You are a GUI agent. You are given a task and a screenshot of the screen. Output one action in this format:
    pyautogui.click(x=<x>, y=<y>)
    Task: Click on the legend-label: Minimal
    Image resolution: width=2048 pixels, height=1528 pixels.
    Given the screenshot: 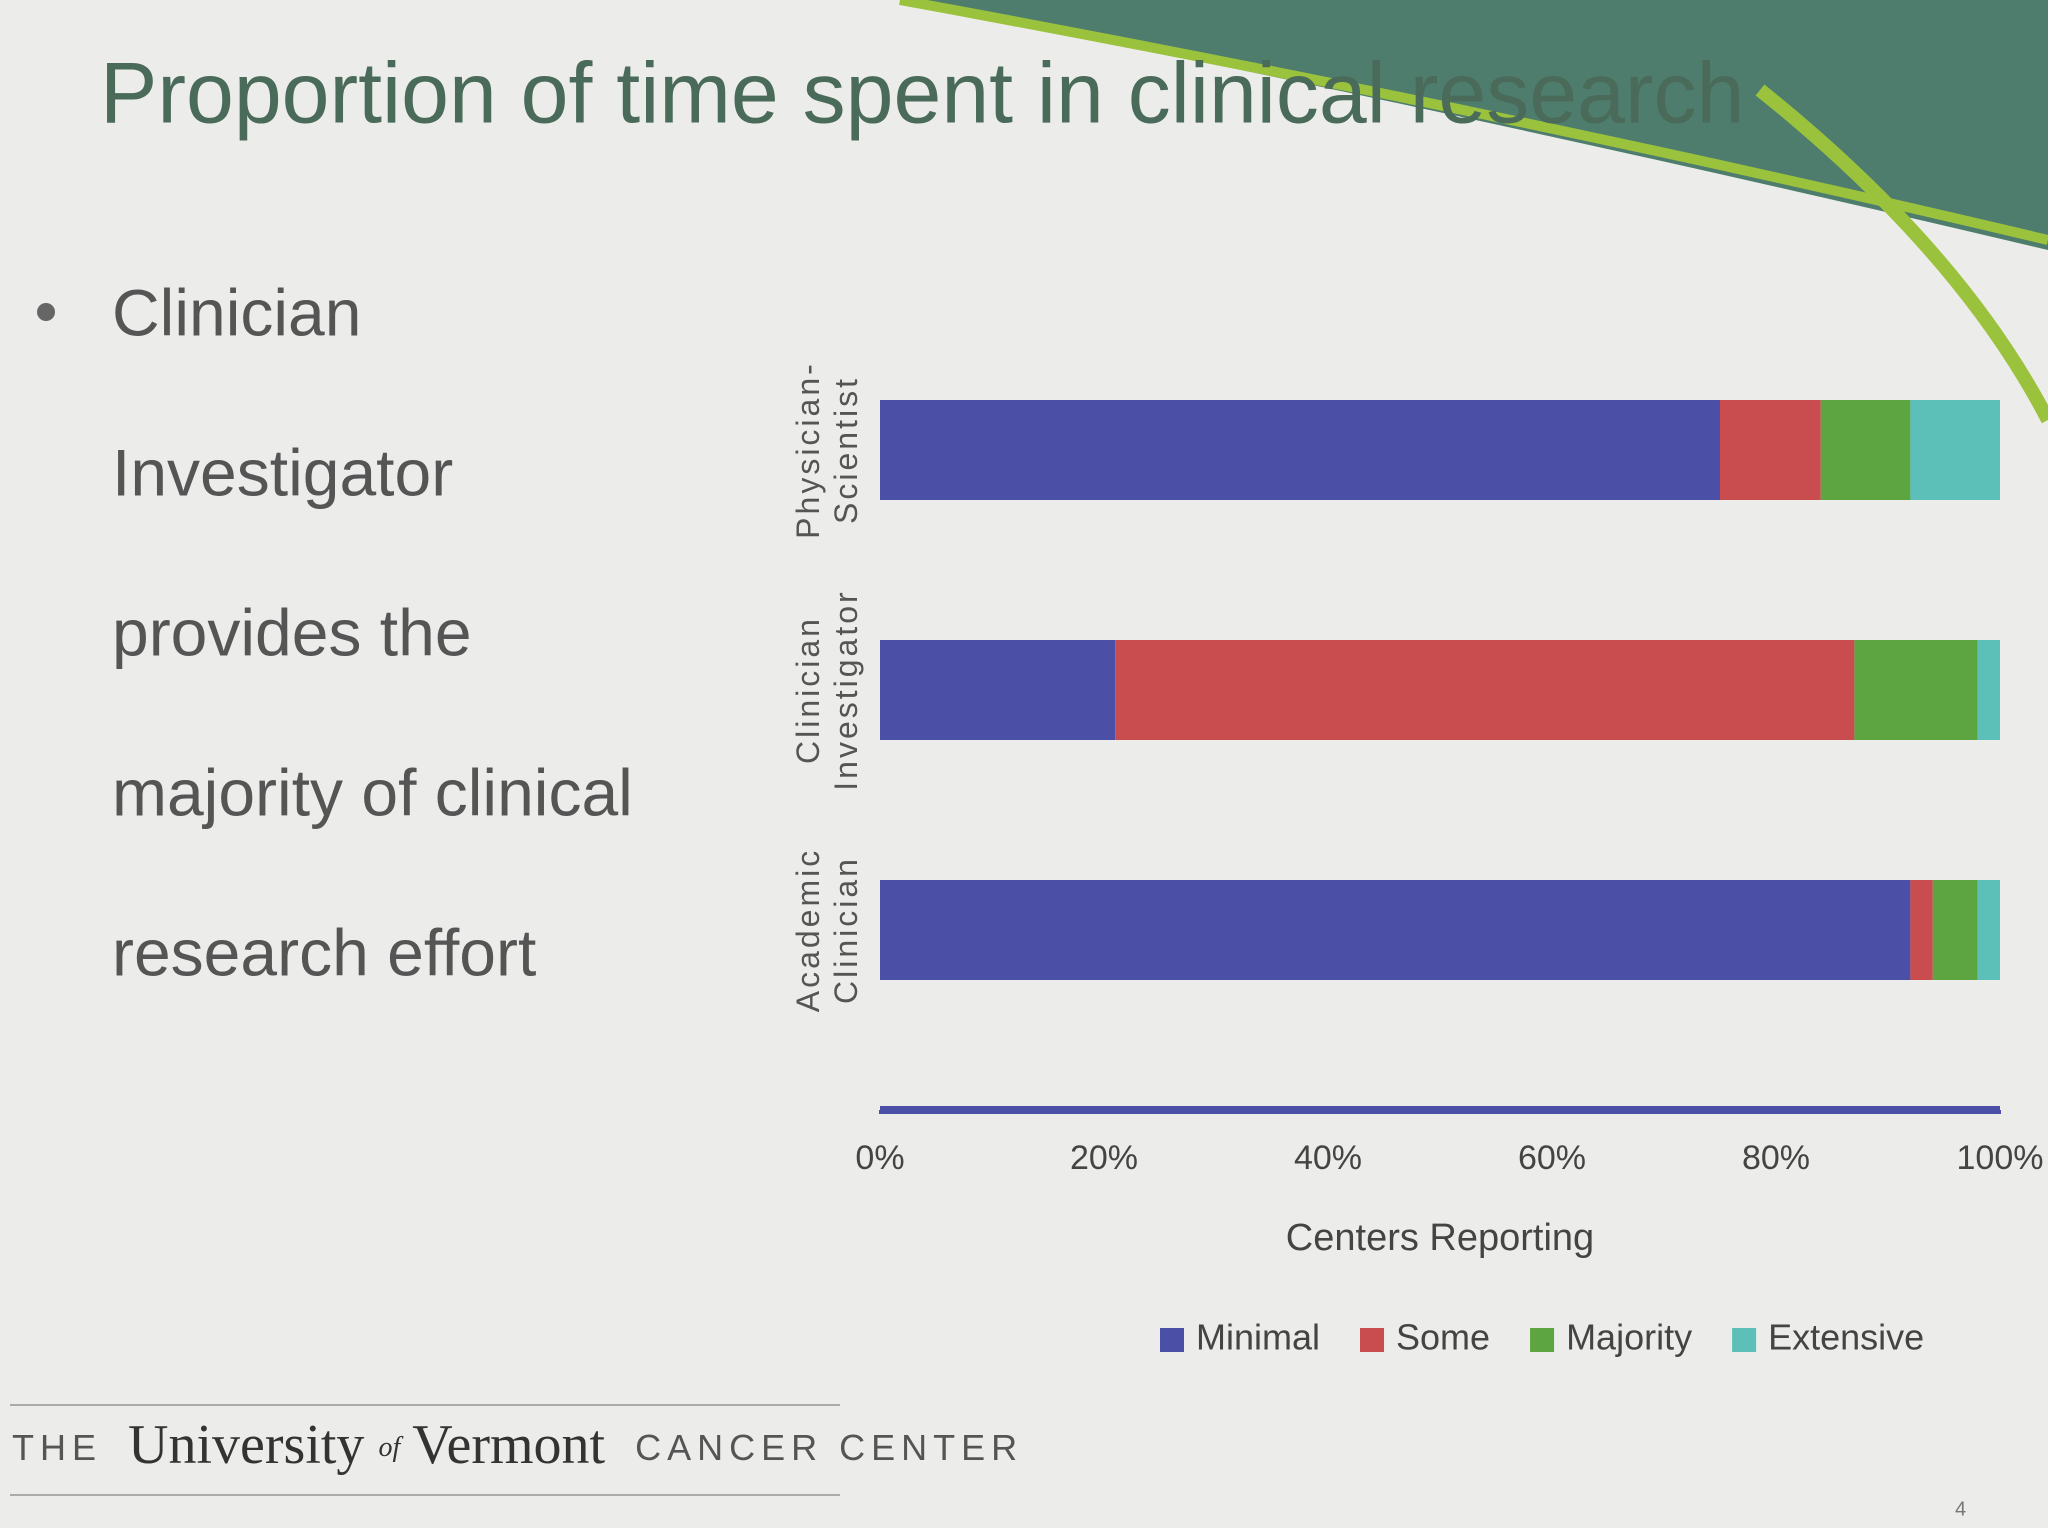 What is the action you would take?
    pyautogui.click(x=1258, y=1337)
    